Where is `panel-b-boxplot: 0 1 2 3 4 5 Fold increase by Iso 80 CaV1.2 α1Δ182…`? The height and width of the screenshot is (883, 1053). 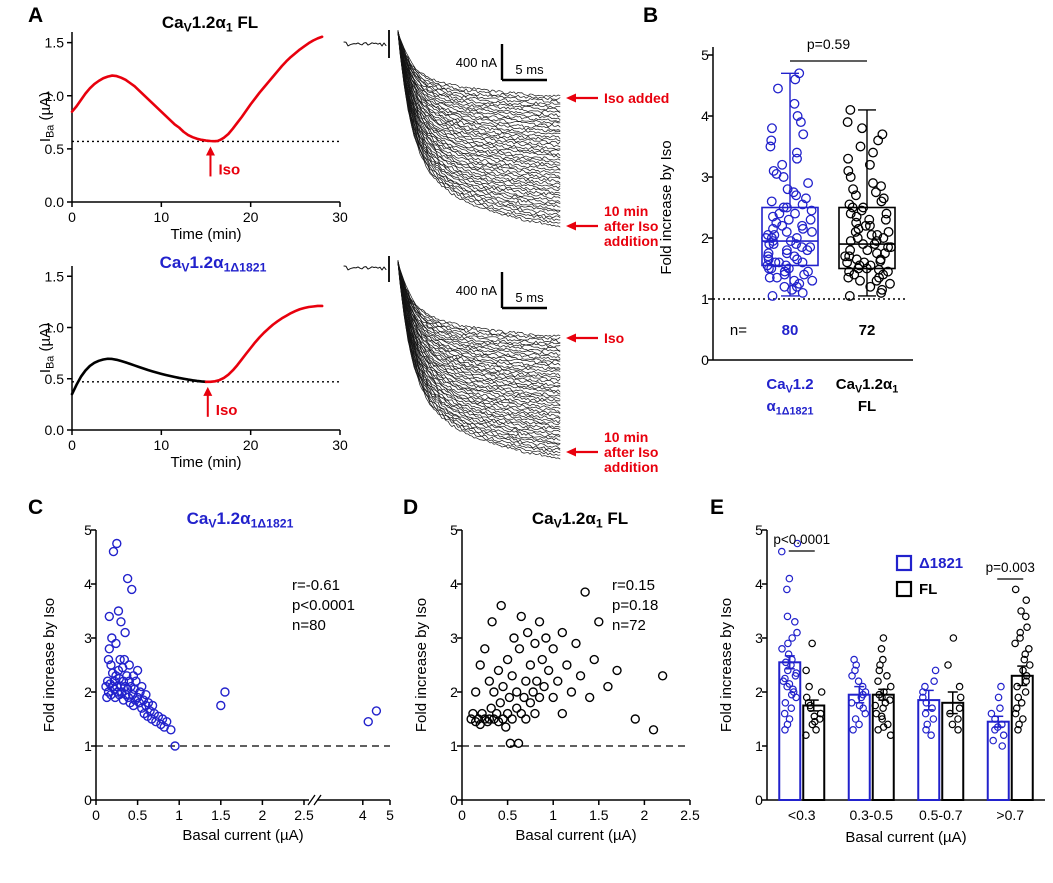
panel-b-boxplot: 0 1 2 3 4 5 Fold increase by Iso 80 CaV1.2 α1Δ182… is located at coordinates (785, 226).